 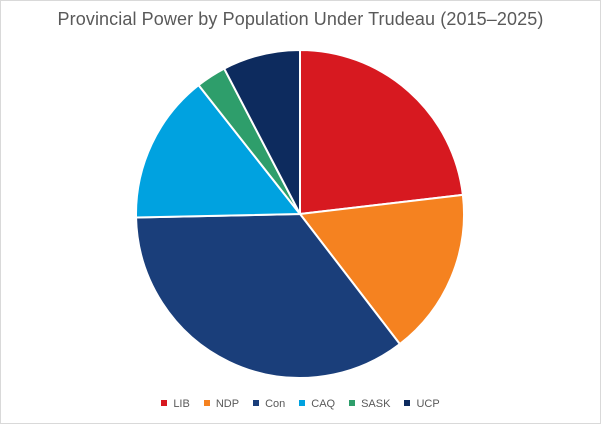 What do you see at coordinates (218, 151) in the screenshot?
I see `pie-slice-caq` at bounding box center [218, 151].